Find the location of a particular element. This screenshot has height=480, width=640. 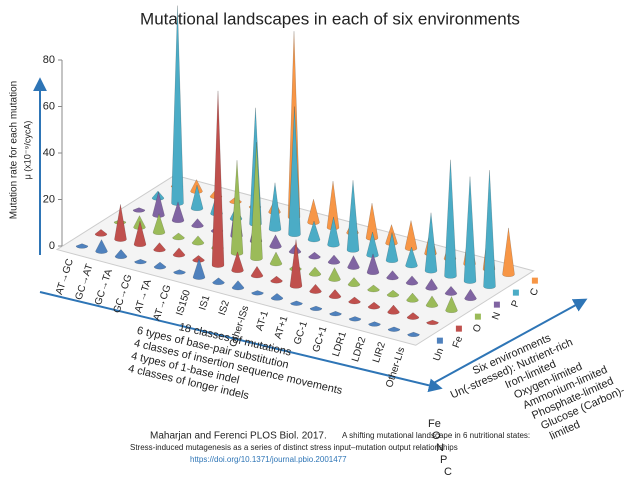

environment-arrow is located at coordinates (508, 342).